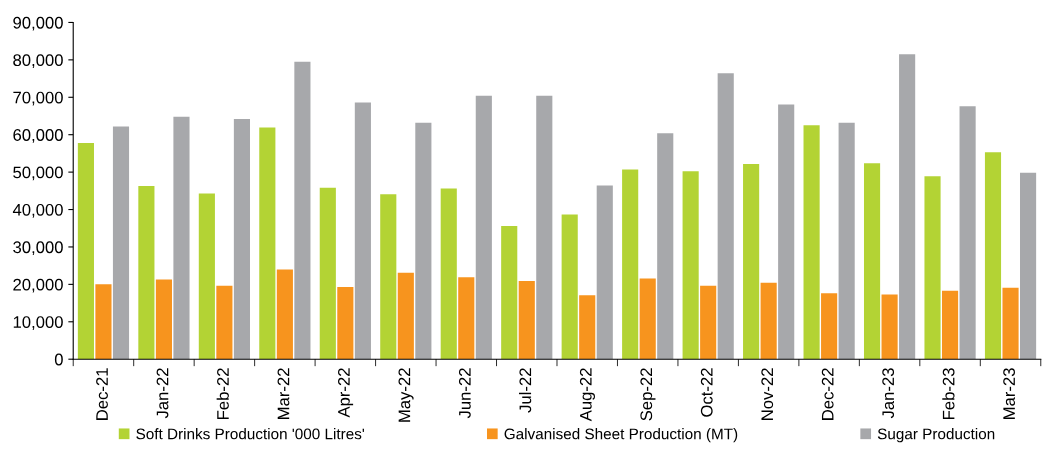 The height and width of the screenshot is (449, 1046). What do you see at coordinates (283, 393) in the screenshot?
I see `x-tick-label: Mar-22` at bounding box center [283, 393].